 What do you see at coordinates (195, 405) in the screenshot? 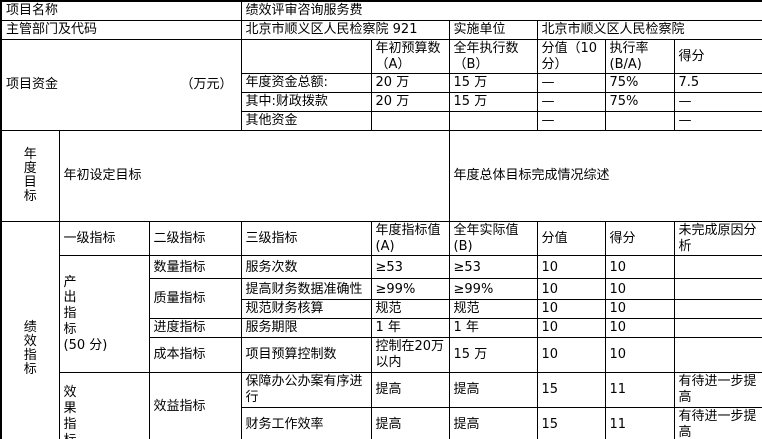
I see `kpi-l2-benefit: 效益指标` at bounding box center [195, 405].